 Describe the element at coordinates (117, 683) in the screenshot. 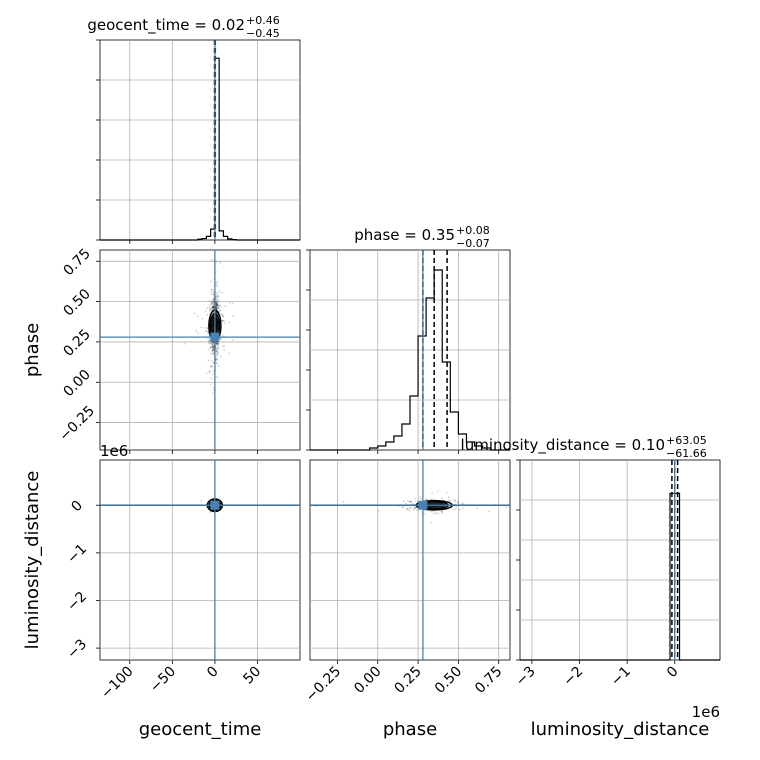

I see `x-tick-label: −100` at that location.